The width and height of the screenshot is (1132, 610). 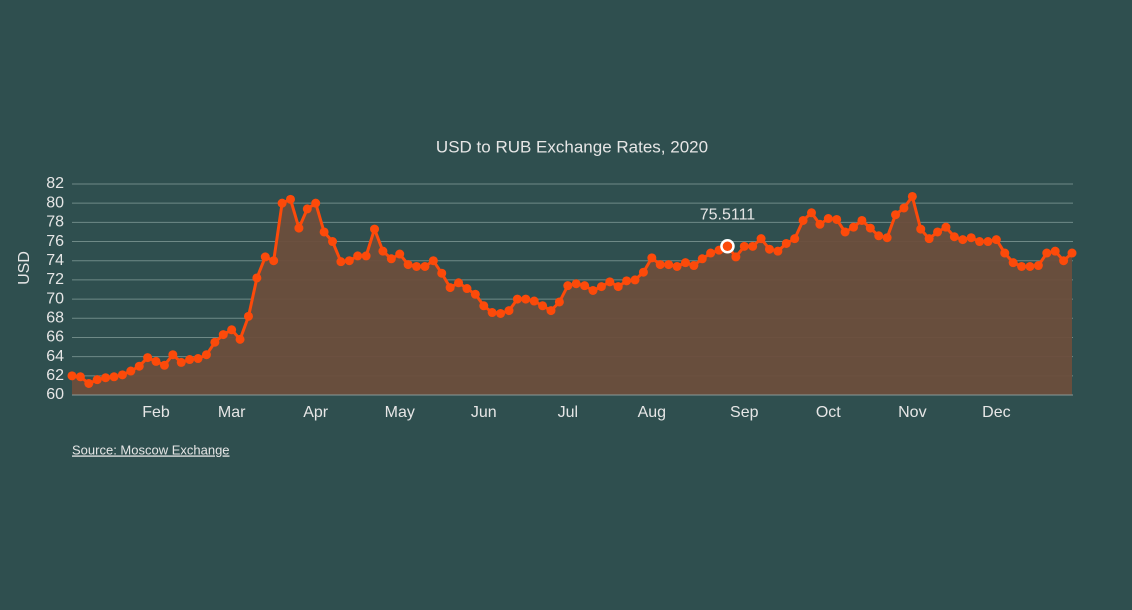 I want to click on x-tick-label: Apr, so click(x=316, y=412).